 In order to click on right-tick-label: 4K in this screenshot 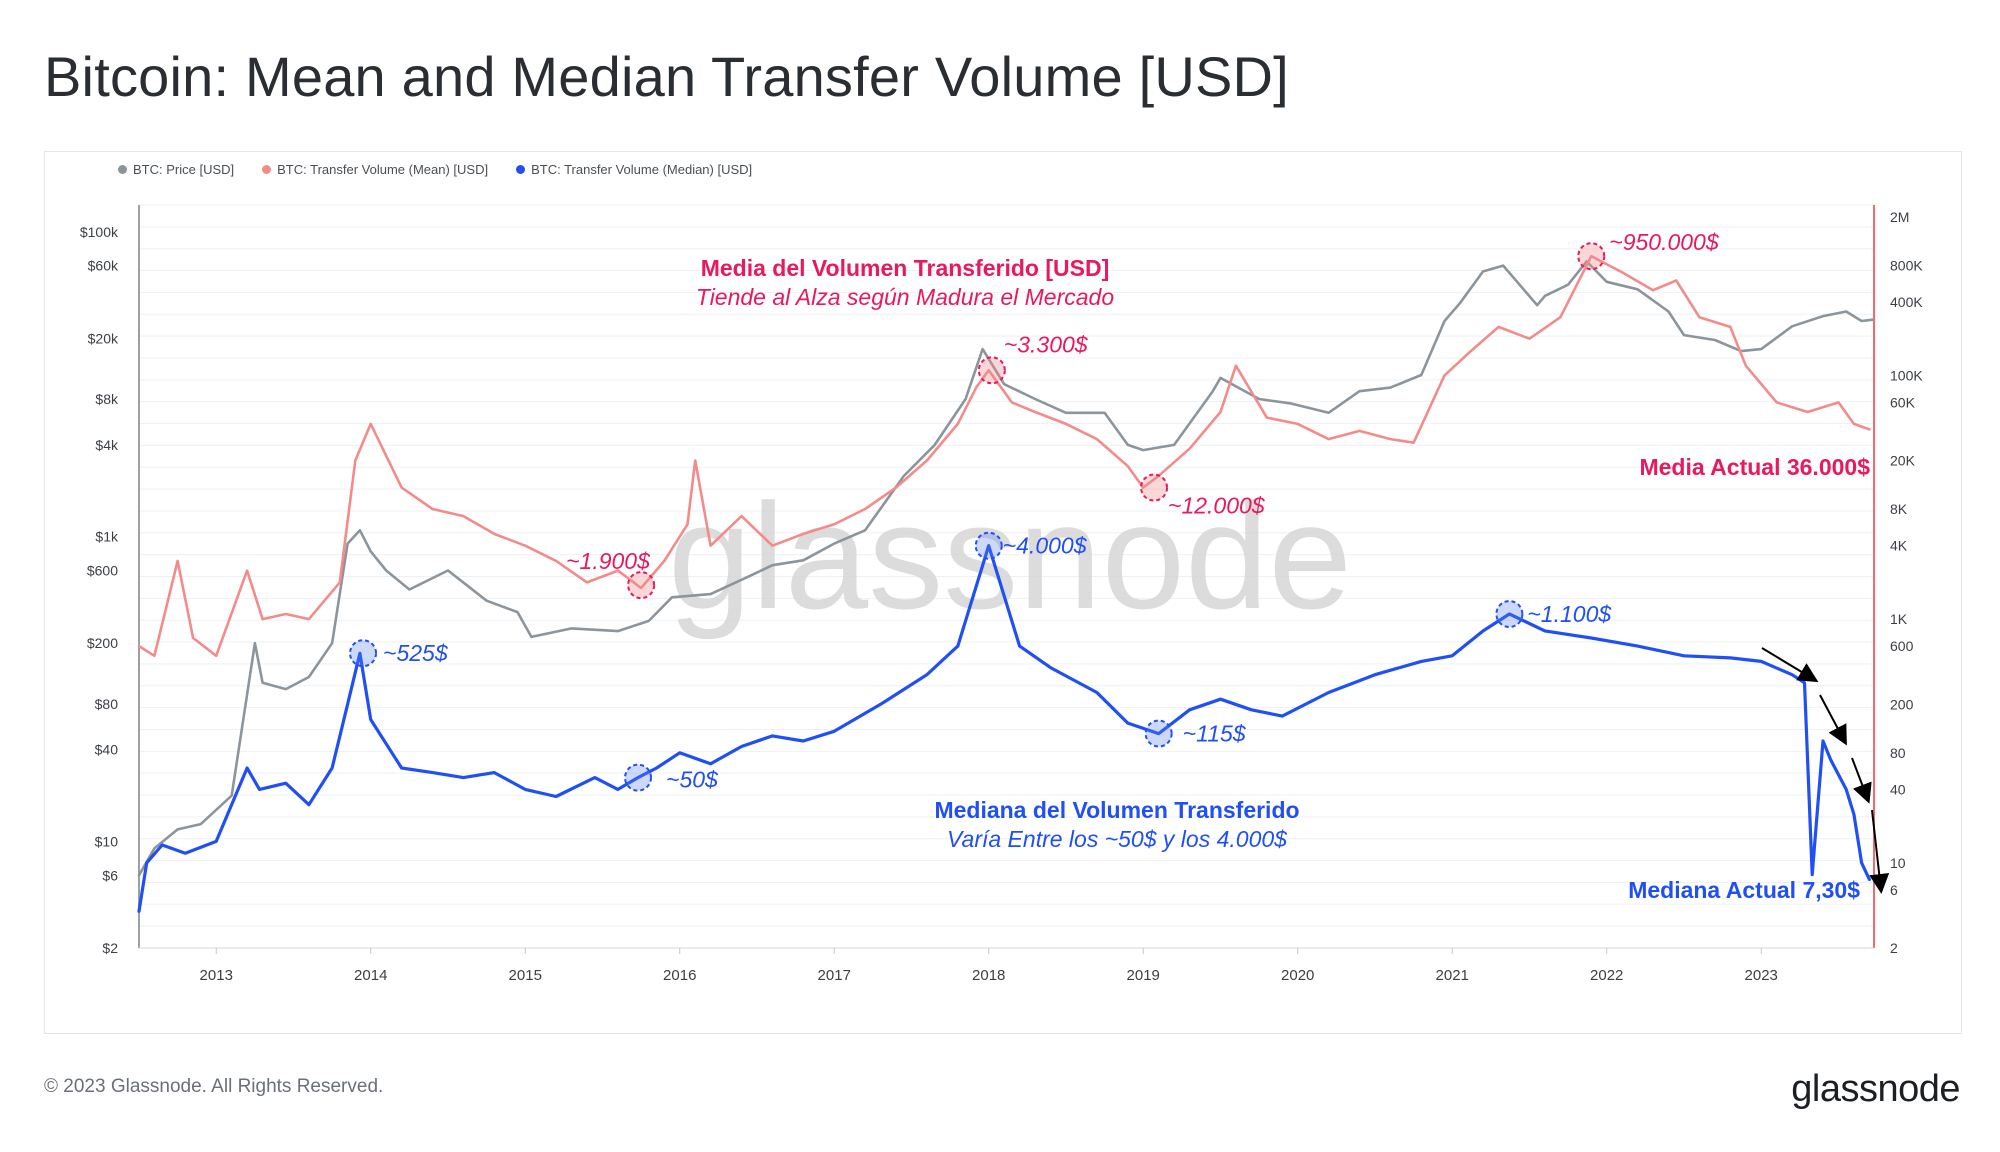, I will do `click(1899, 546)`.